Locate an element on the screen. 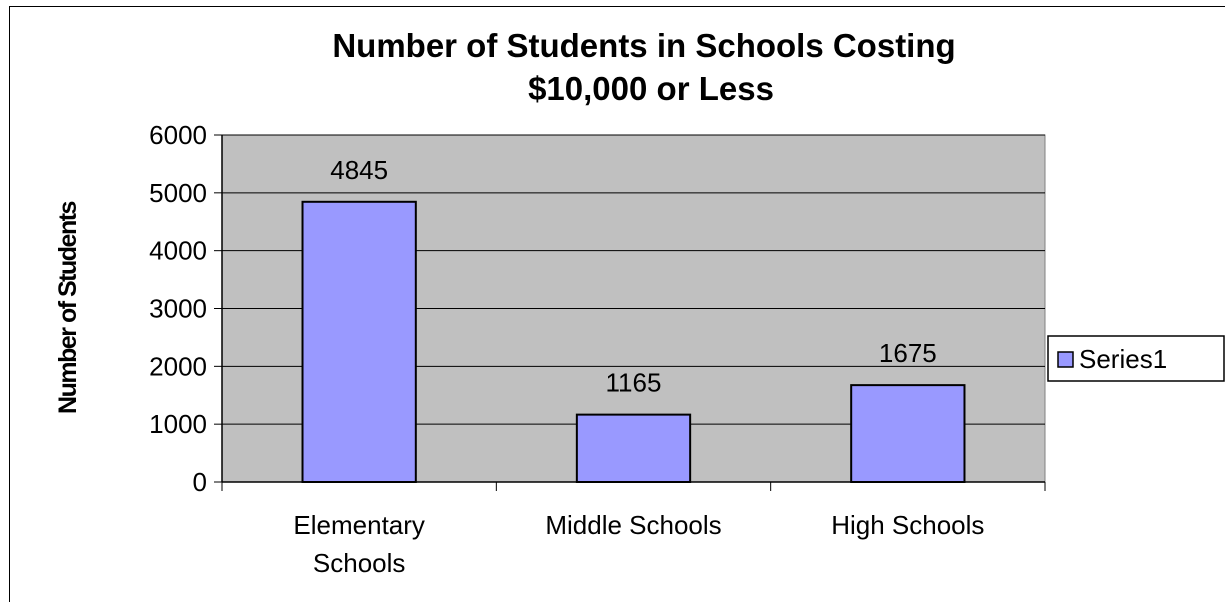 This screenshot has width=1226, height=603. x-category-label: Middle Schools is located at coordinates (633, 525).